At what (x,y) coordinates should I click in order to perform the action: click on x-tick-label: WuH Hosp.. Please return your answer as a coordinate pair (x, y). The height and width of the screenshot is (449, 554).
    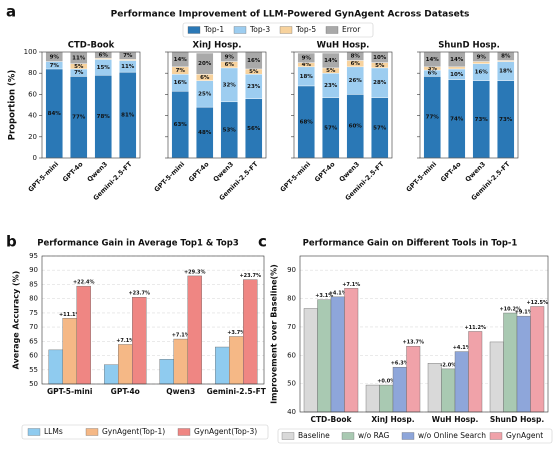
    Looking at the image, I should click on (455, 419).